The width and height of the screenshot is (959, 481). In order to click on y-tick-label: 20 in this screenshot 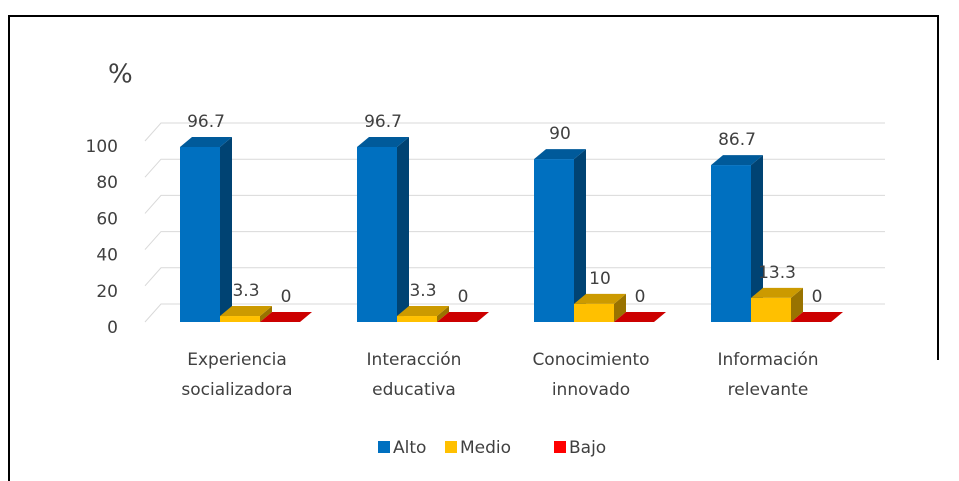, I will do `click(107, 292)`.